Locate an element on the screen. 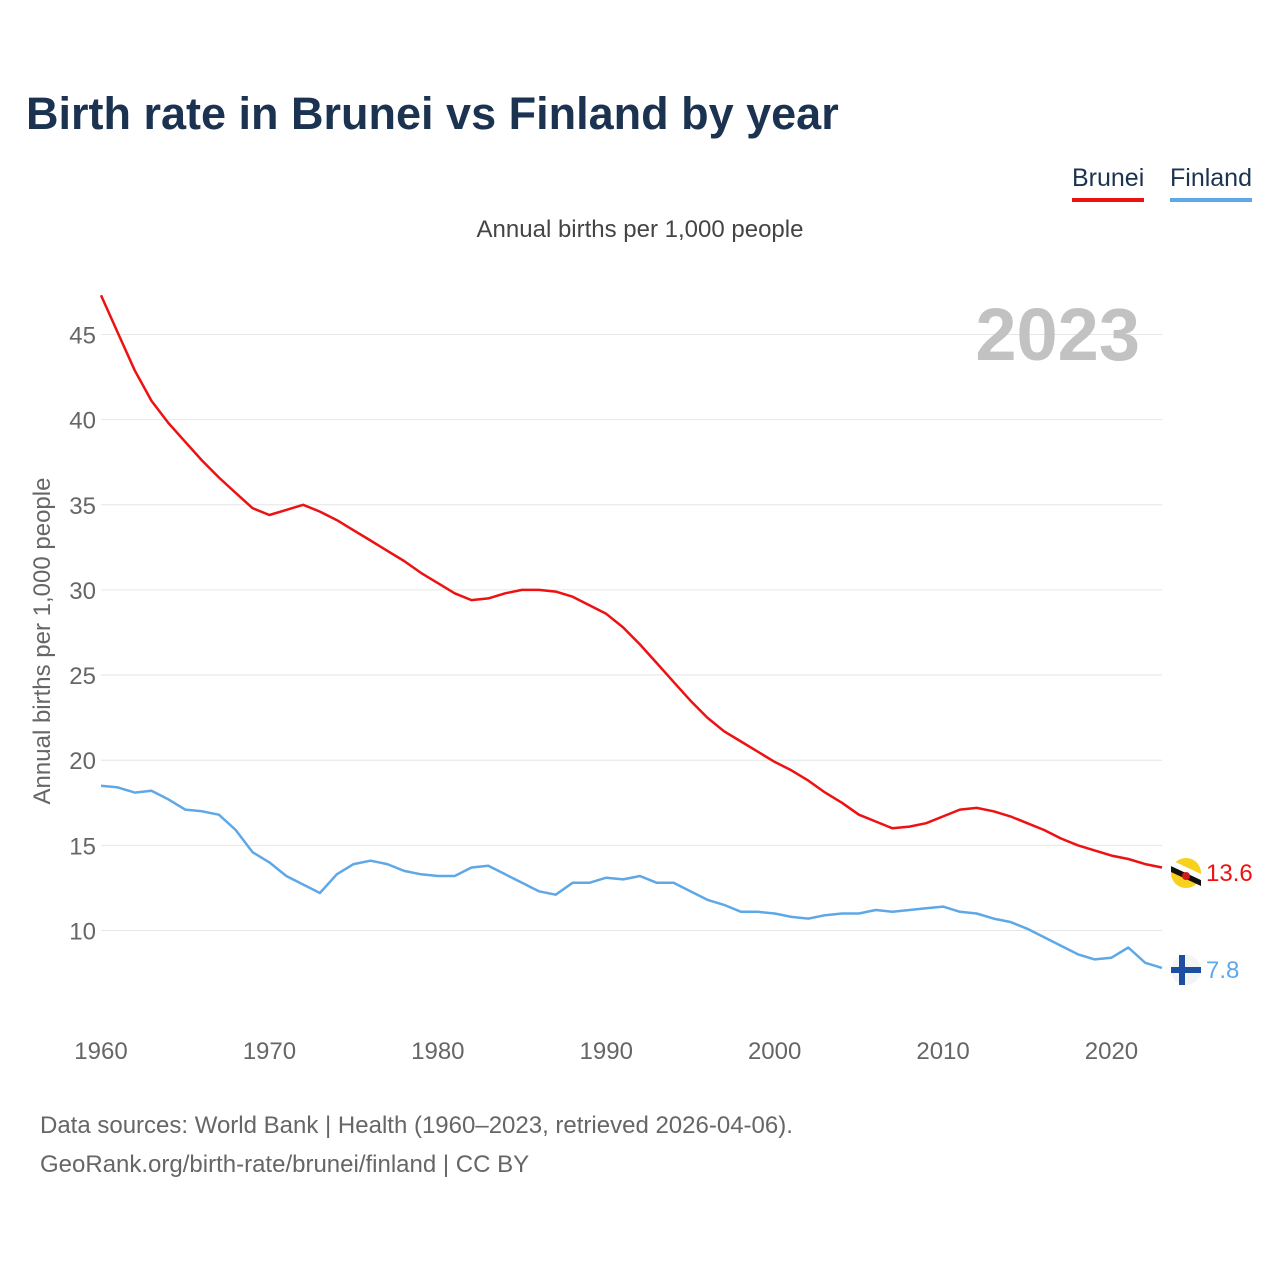 The image size is (1280, 1280). x-tick-label: 2020 is located at coordinates (1111, 1051).